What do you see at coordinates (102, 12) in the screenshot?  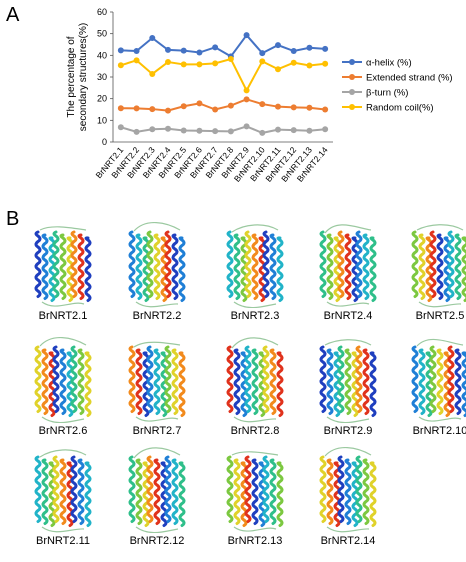 I see `y-tick-label: 60` at bounding box center [102, 12].